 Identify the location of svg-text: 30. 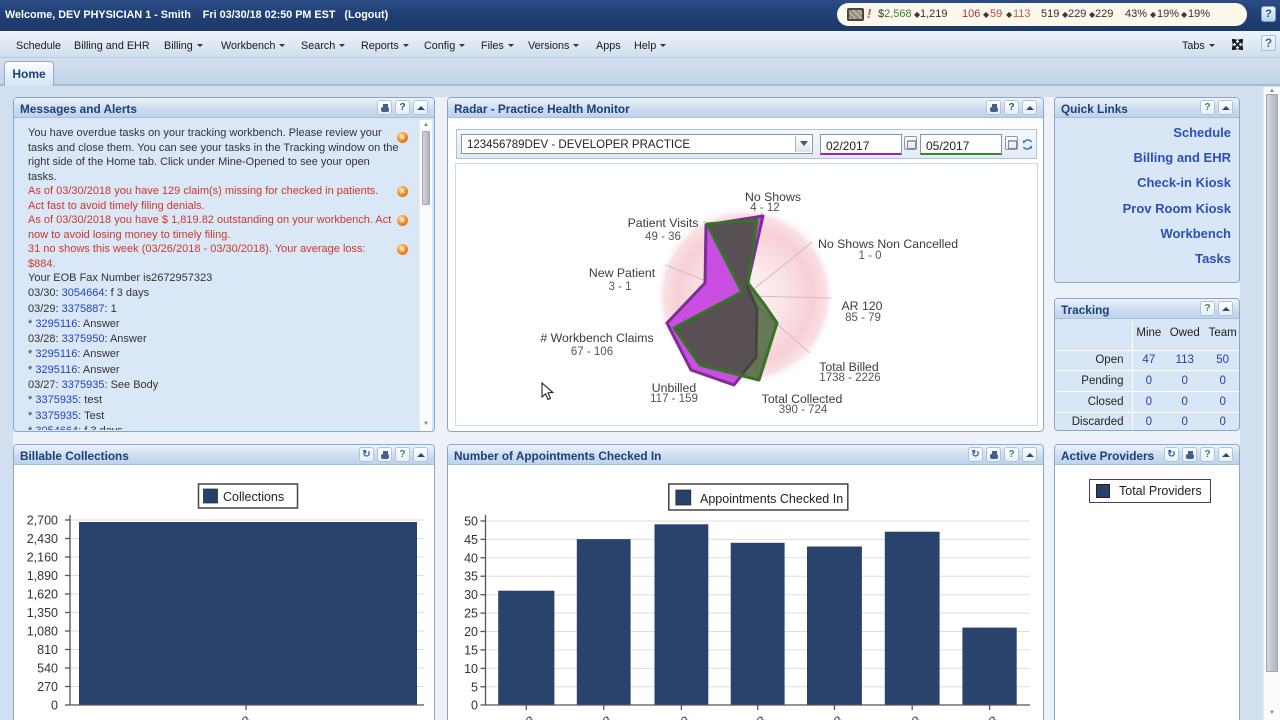
(471, 595).